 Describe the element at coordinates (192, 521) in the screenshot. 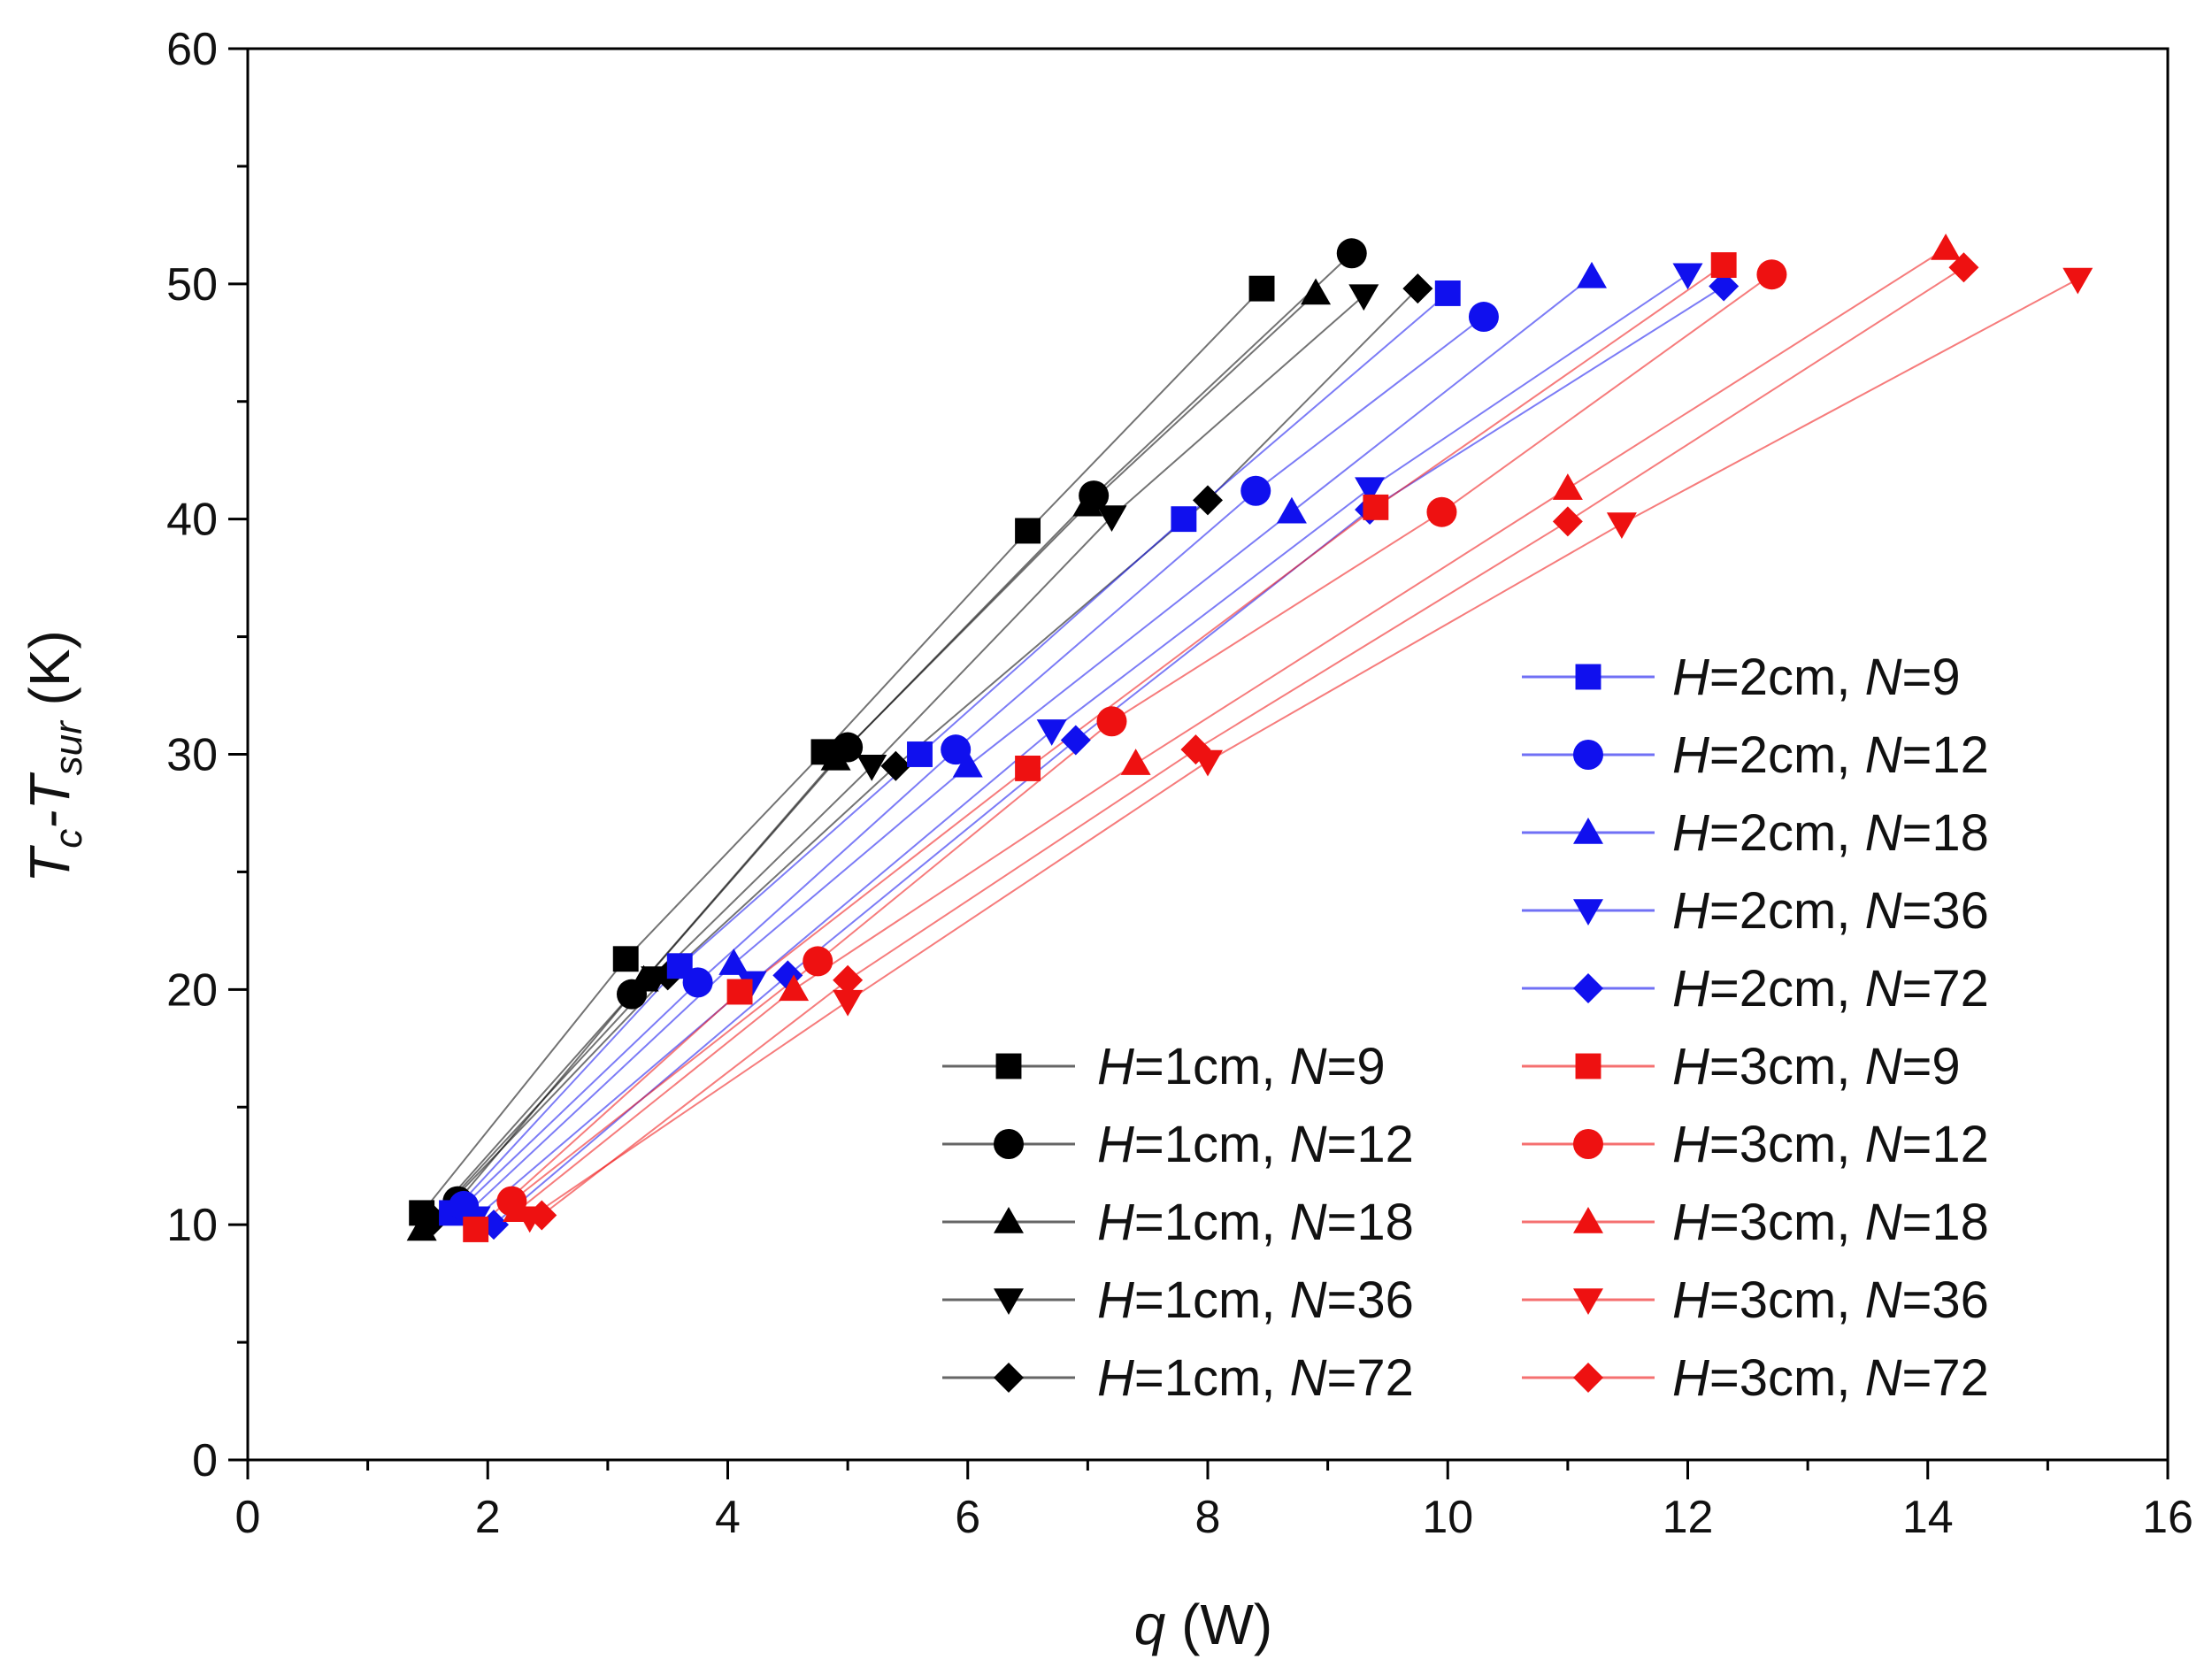

I see `y-tick-label: 40` at that location.